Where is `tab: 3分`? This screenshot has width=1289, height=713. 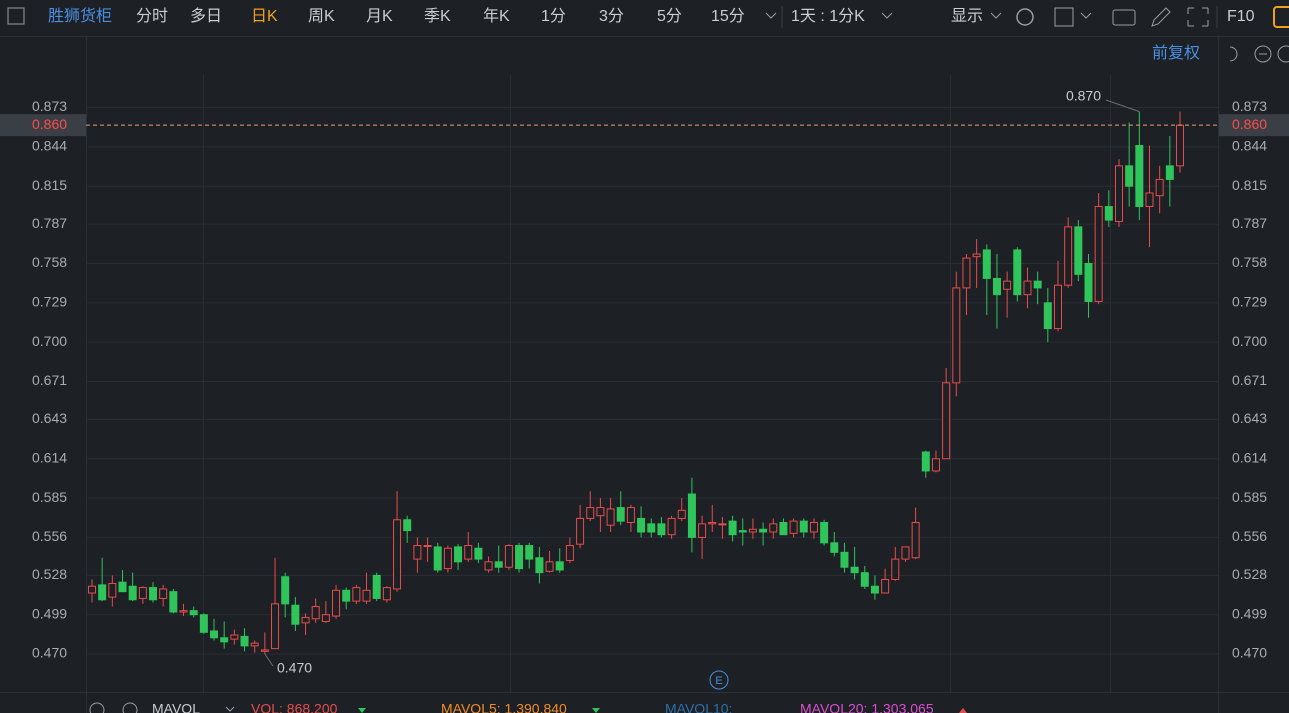 tab: 3分 is located at coordinates (611, 16).